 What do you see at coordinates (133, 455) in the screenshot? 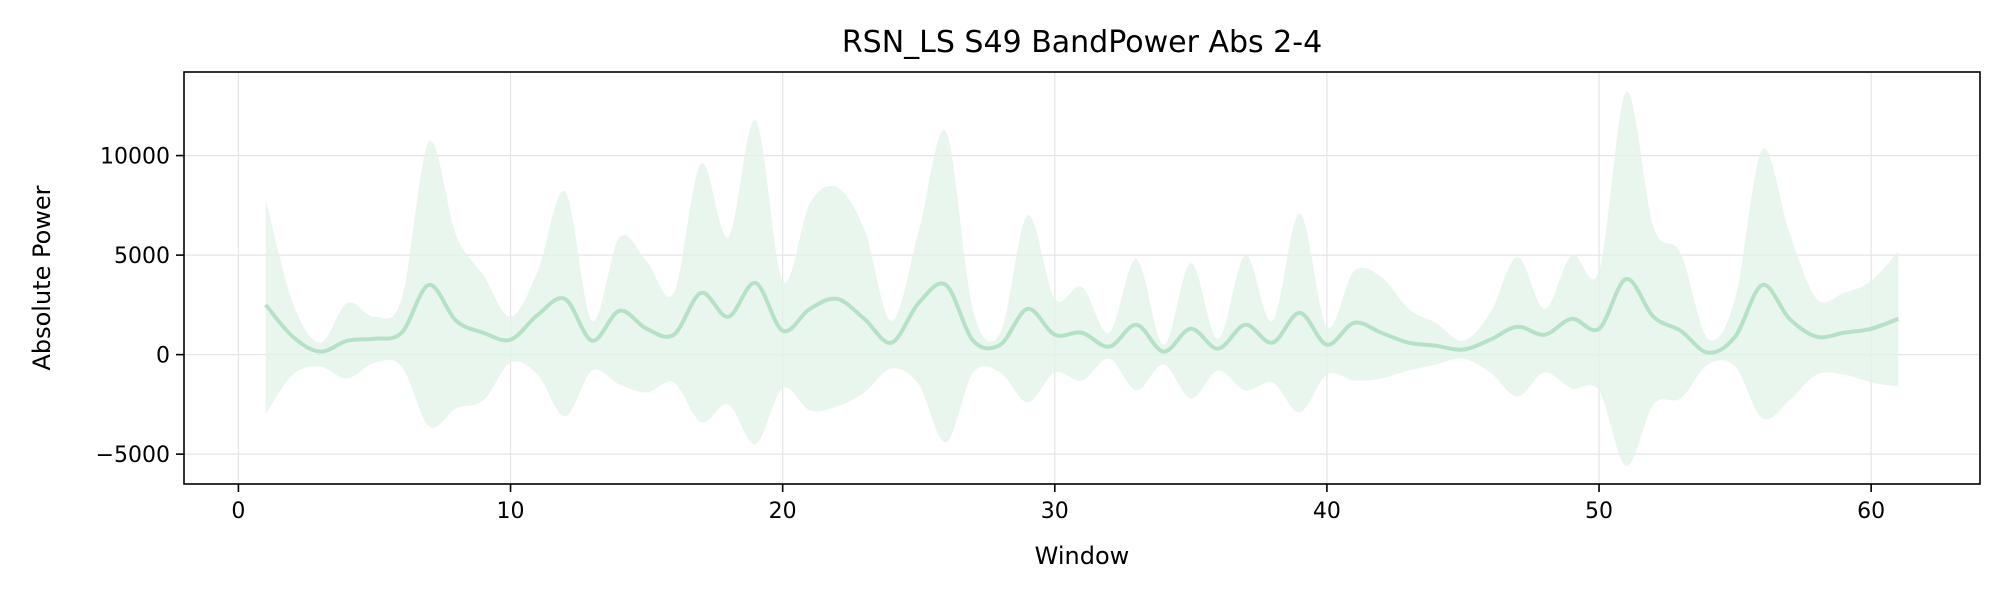
I see `y-tick-label: −5000` at bounding box center [133, 455].